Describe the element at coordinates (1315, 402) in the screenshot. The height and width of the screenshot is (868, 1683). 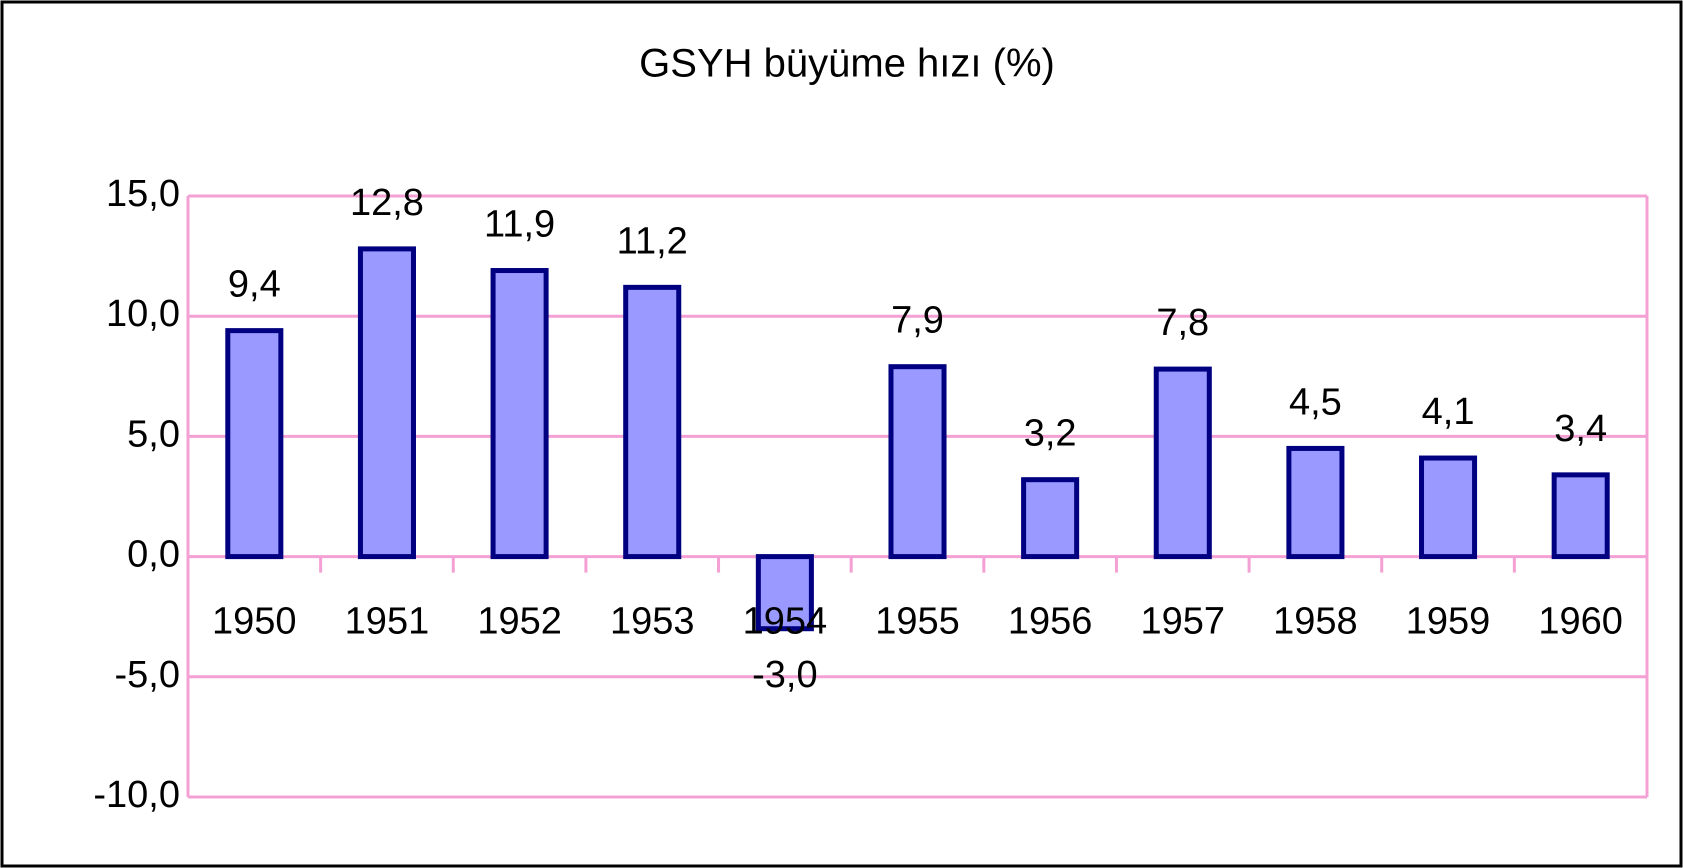
I see `data-label: 4,5` at that location.